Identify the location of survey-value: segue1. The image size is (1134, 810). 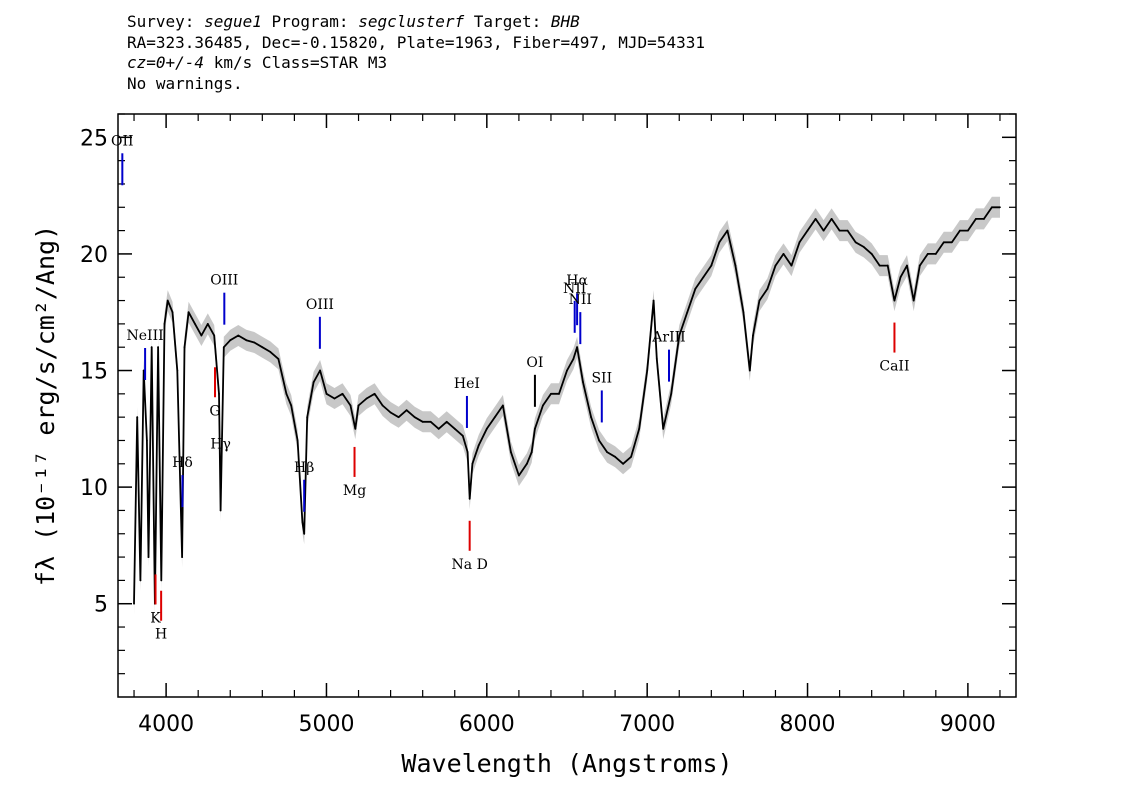
(233, 21).